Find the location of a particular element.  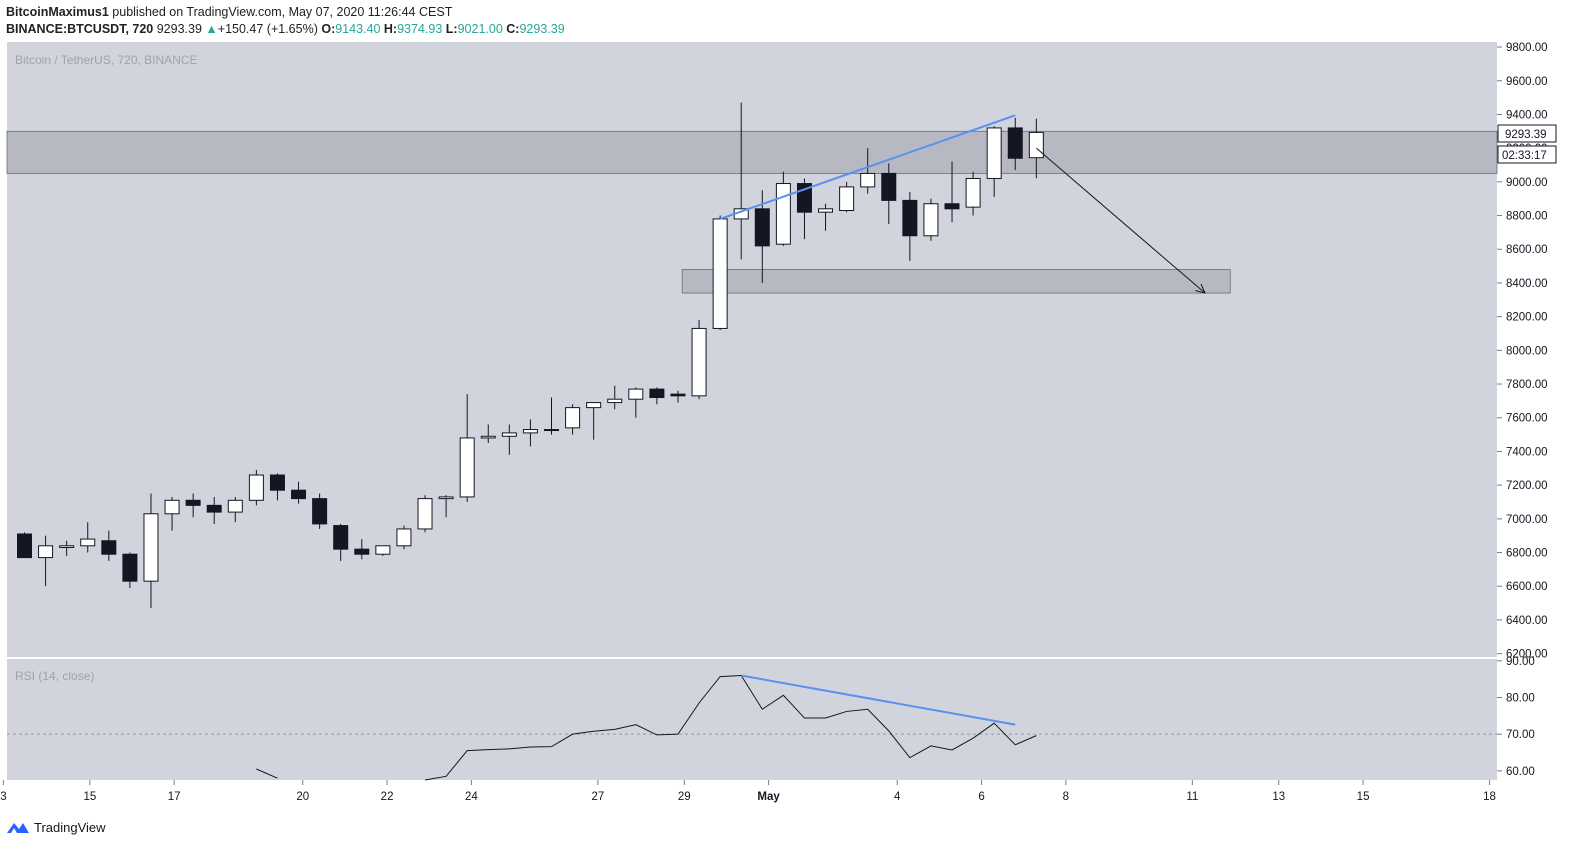

open-label: O: is located at coordinates (328, 29).